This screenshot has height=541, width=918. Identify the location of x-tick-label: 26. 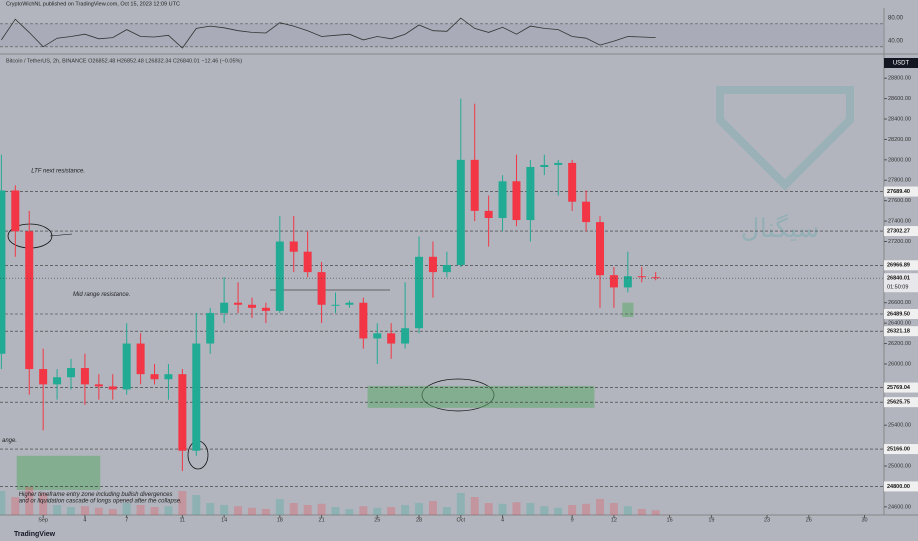
(809, 520).